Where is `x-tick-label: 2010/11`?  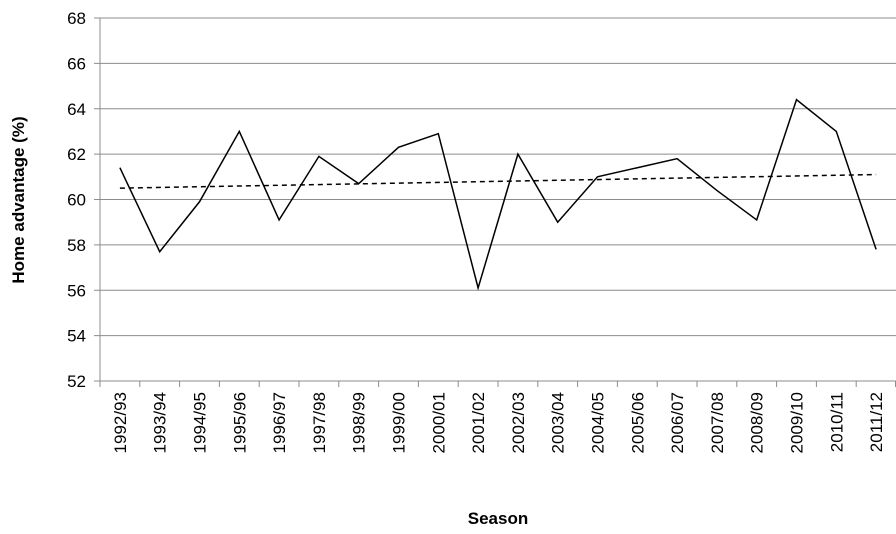 x-tick-label: 2010/11 is located at coordinates (836, 422).